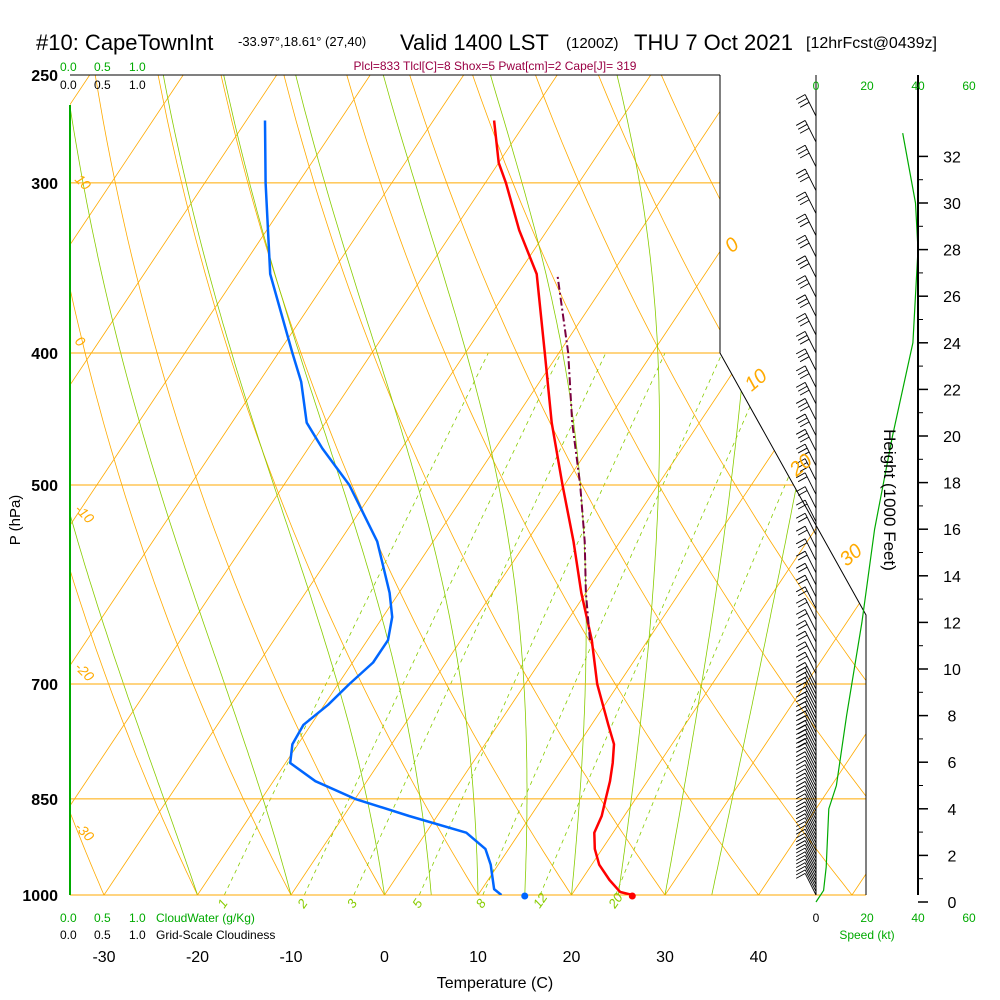  I want to click on cloud-ticks-top-green: 0.0 0.5 1.0, so click(103, 67).